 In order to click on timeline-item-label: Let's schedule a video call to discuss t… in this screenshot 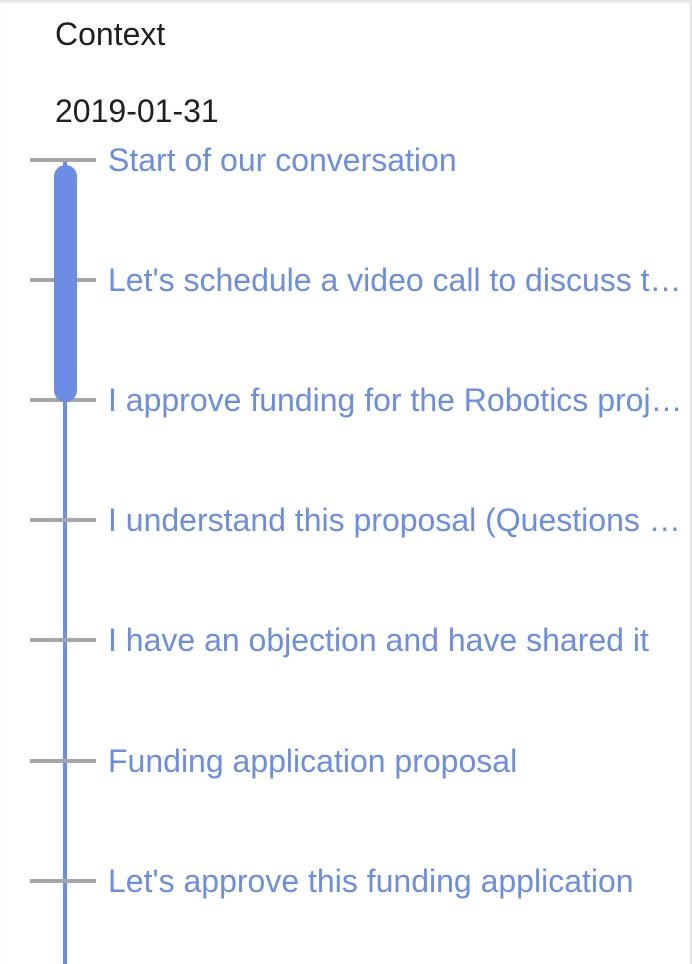, I will do `click(397, 280)`.